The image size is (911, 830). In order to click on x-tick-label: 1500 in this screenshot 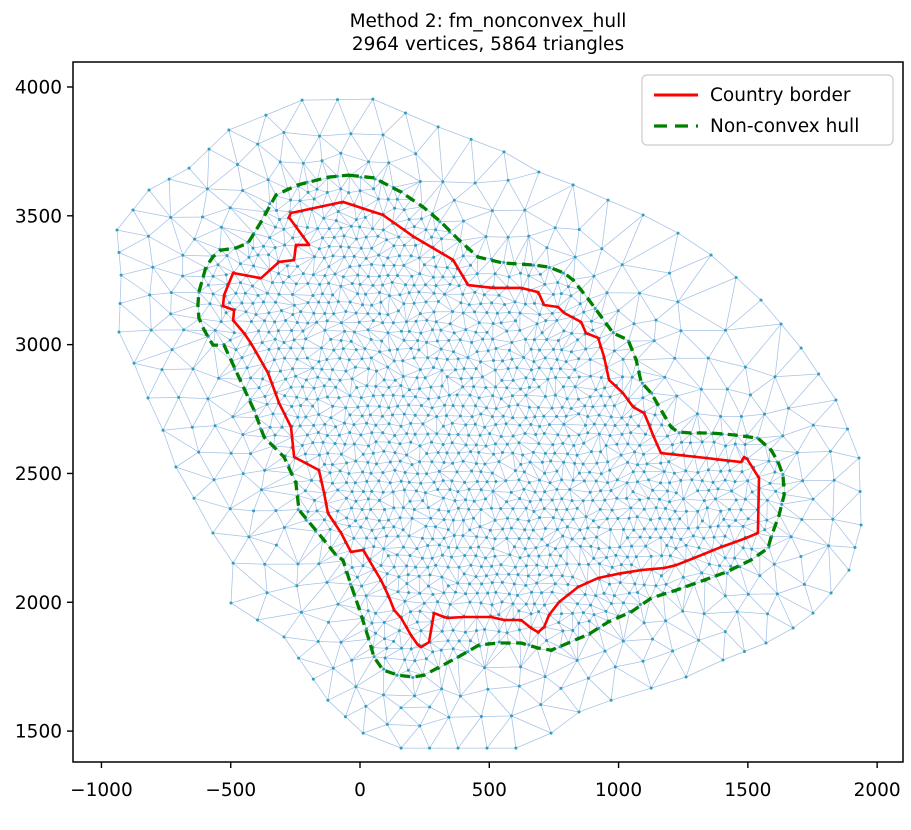, I will do `click(747, 790)`.